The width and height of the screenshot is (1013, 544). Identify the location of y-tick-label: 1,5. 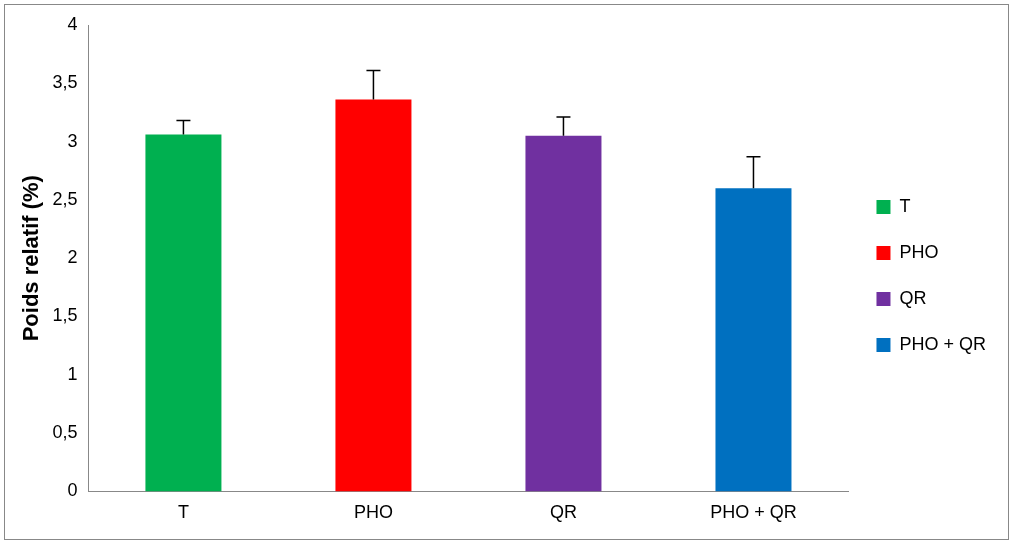
(65, 315).